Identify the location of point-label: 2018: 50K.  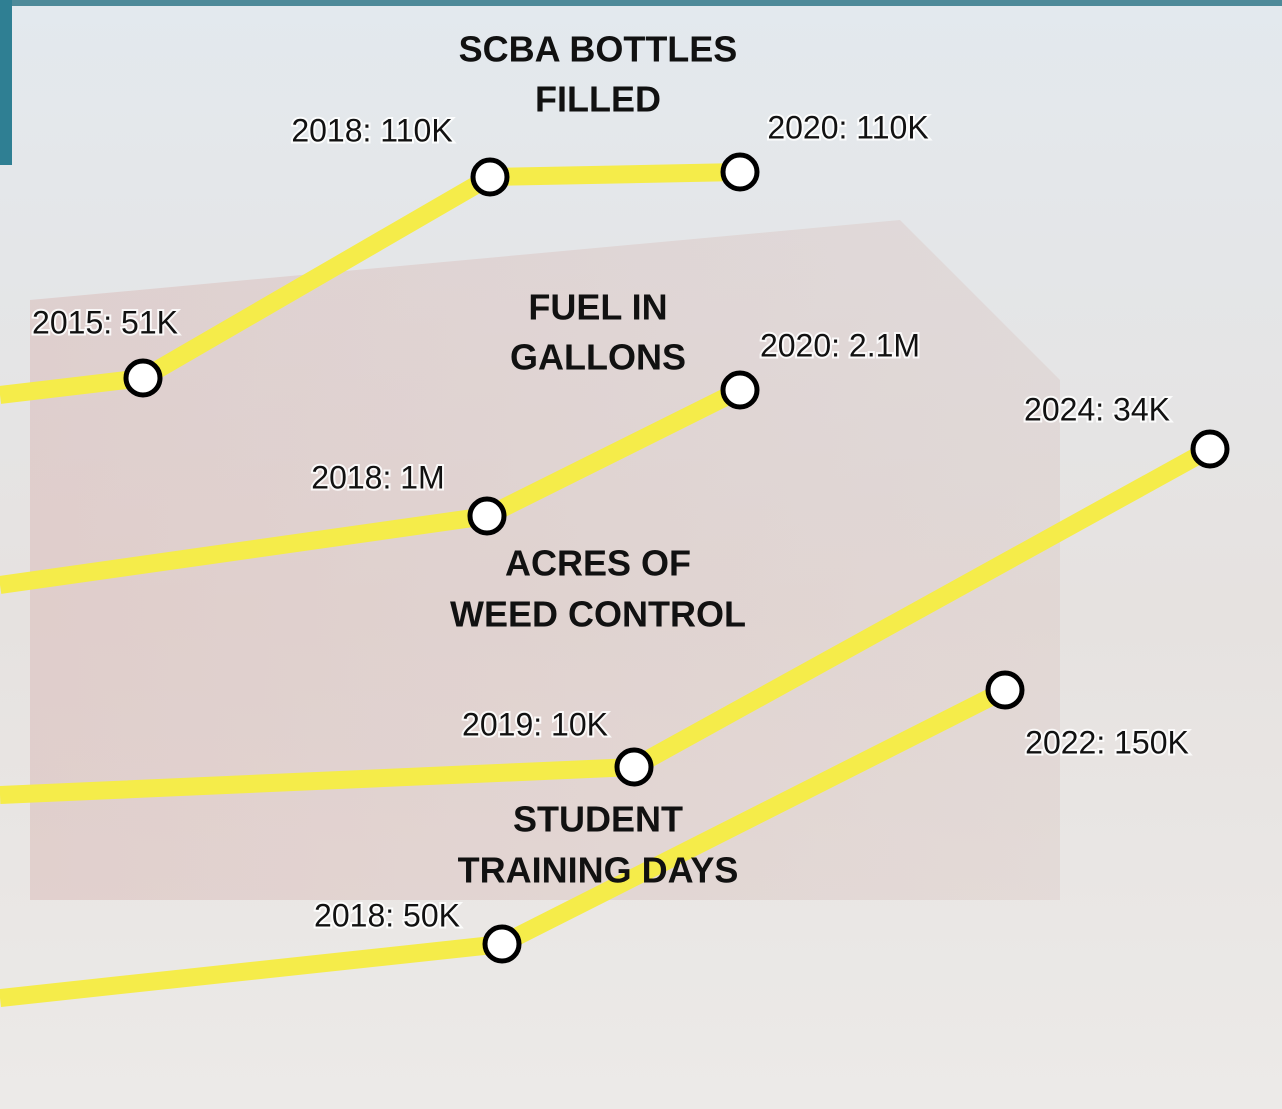
(387, 915).